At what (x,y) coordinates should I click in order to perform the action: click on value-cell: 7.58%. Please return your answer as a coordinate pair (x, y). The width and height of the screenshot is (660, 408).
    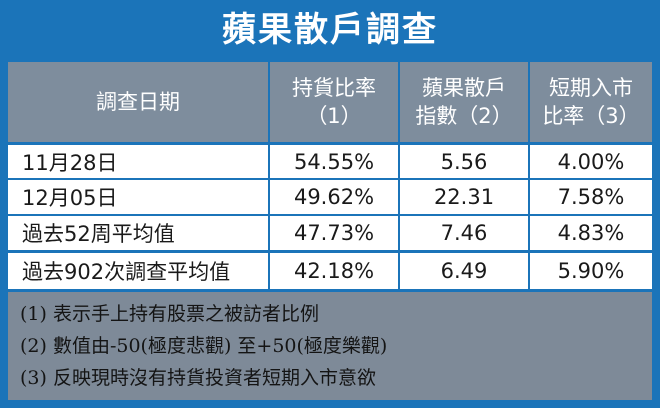
    Looking at the image, I should click on (591, 197).